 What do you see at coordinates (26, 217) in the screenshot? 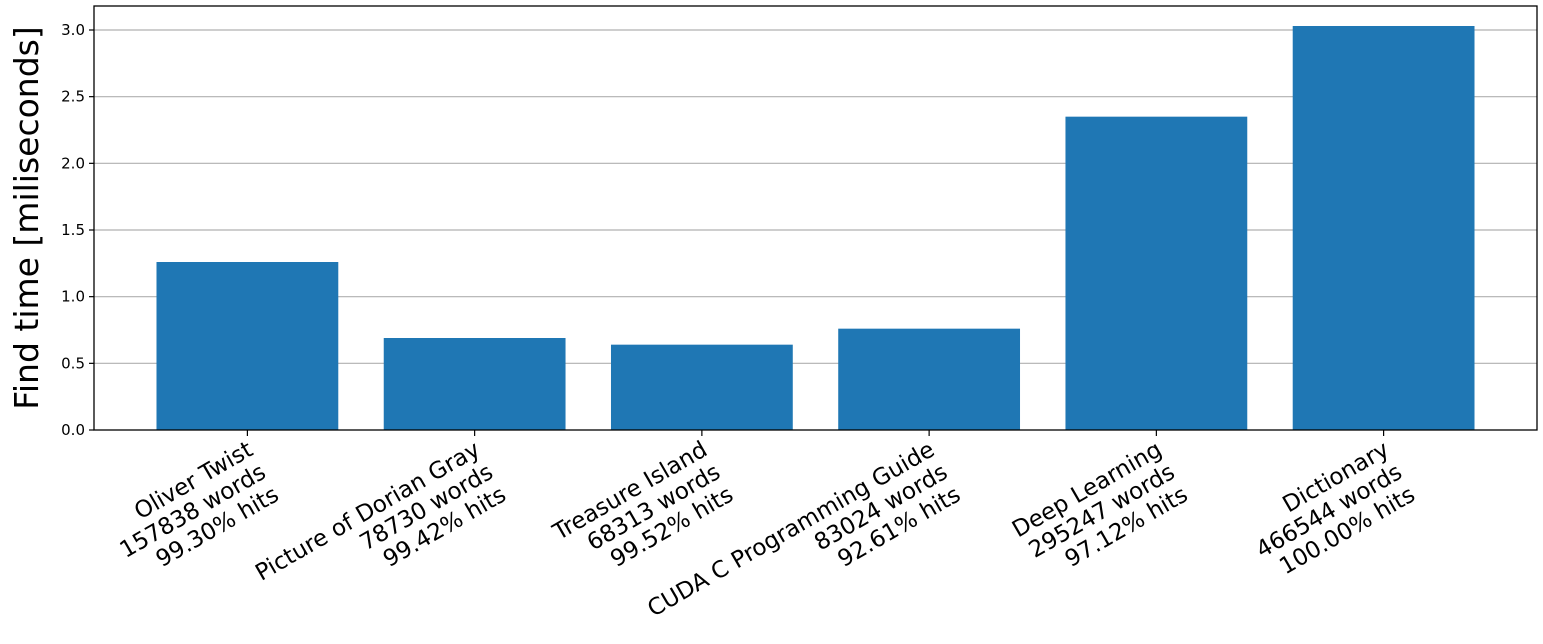
I see `y-axis-label: Find time [miliseconds]` at bounding box center [26, 217].